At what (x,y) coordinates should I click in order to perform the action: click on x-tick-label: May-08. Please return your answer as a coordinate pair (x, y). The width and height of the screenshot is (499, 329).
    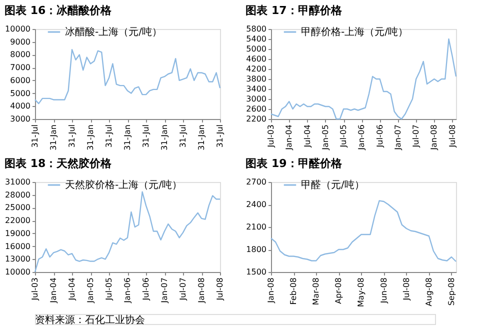
    Looking at the image, I should click on (361, 292).